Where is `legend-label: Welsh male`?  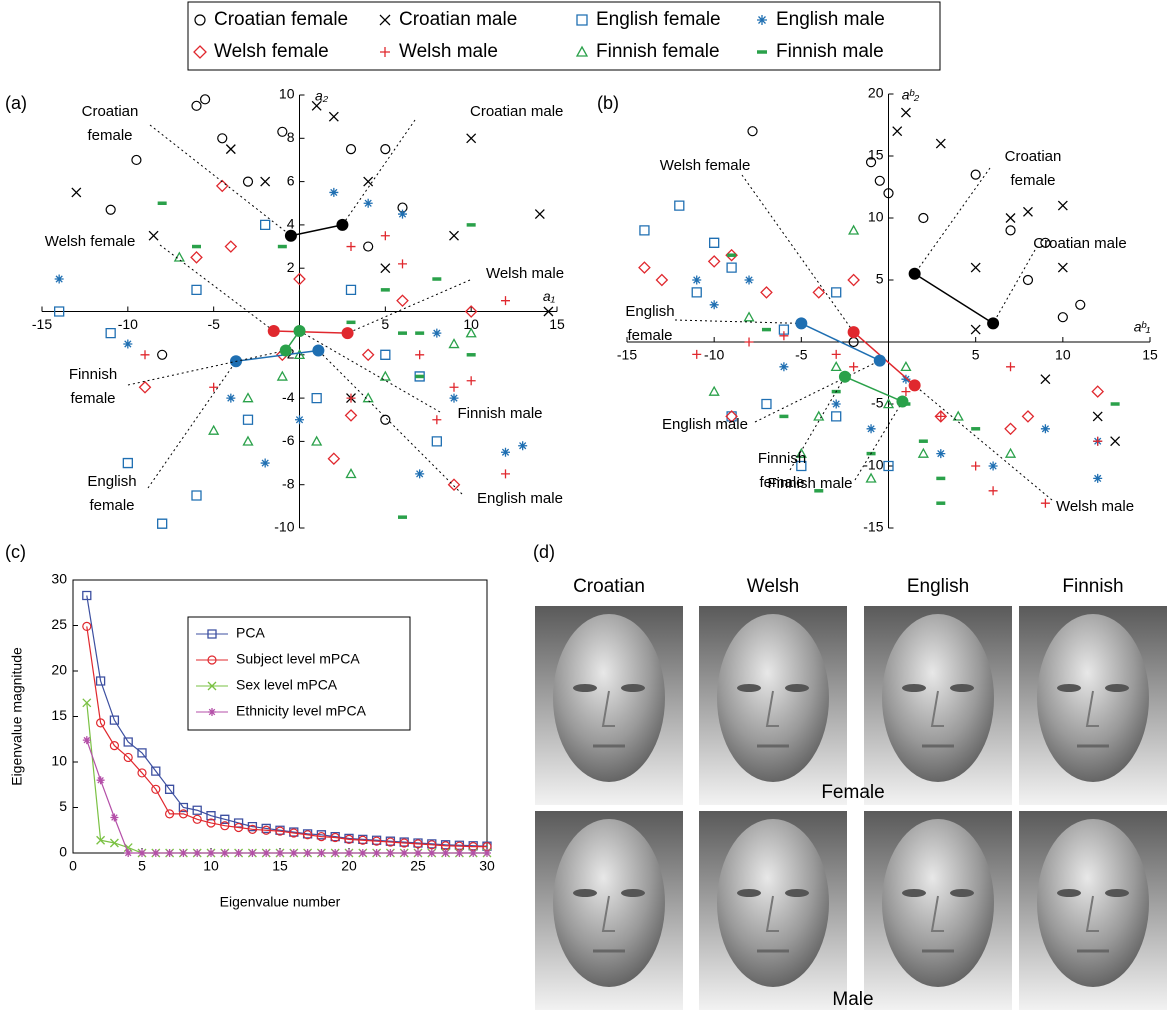 legend-label: Welsh male is located at coordinates (448, 51).